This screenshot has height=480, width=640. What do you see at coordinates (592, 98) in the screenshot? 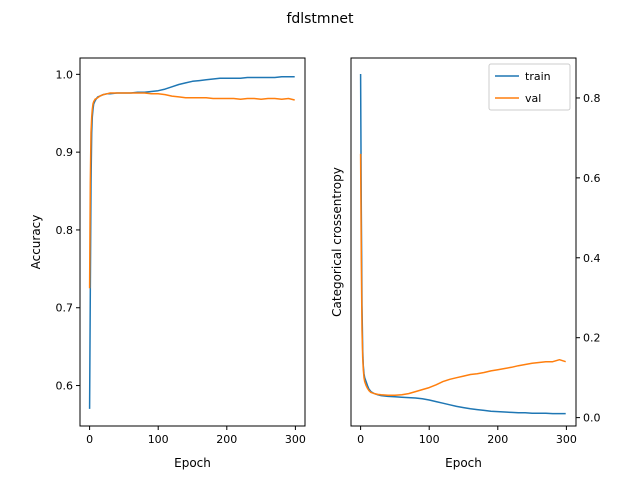
I see `loss-ytick-label: 0.8` at bounding box center [592, 98].